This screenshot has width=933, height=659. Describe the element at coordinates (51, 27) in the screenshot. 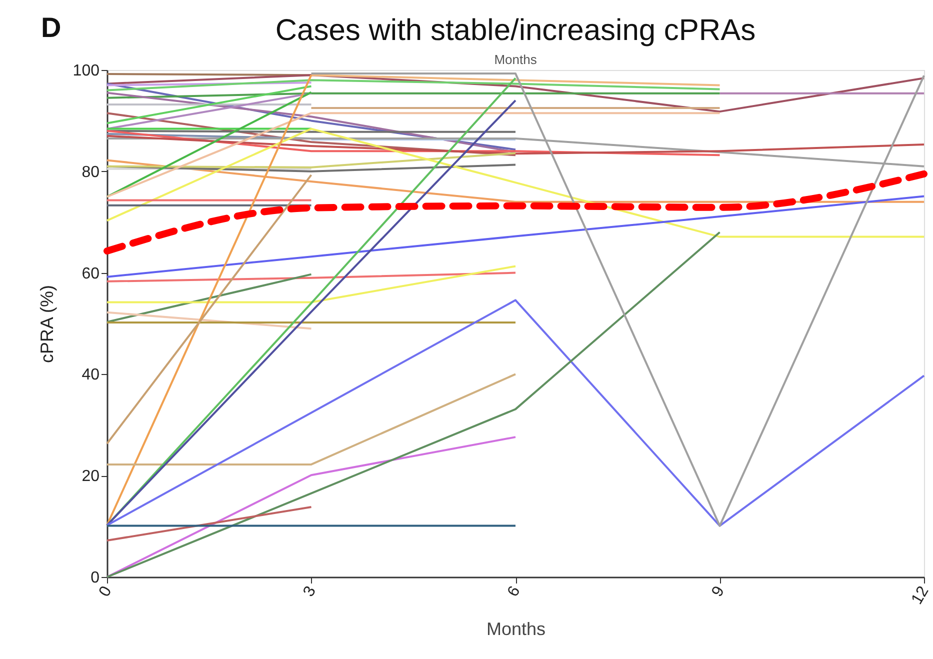

I see `text: D` at that location.